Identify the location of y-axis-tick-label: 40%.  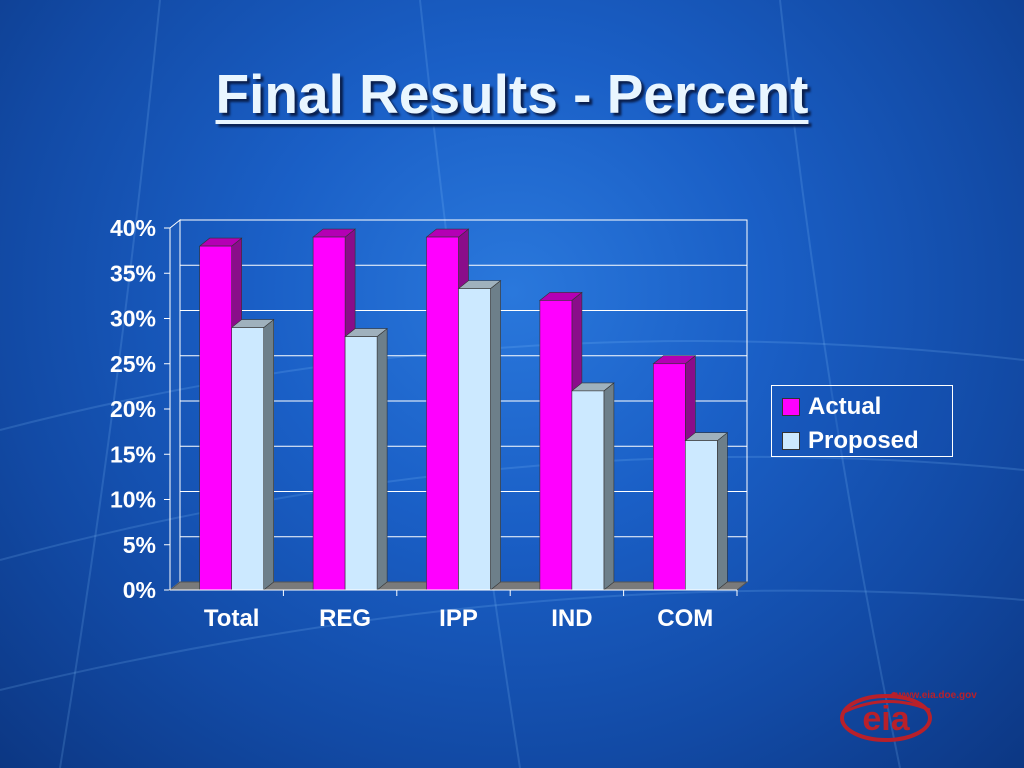
(133, 228).